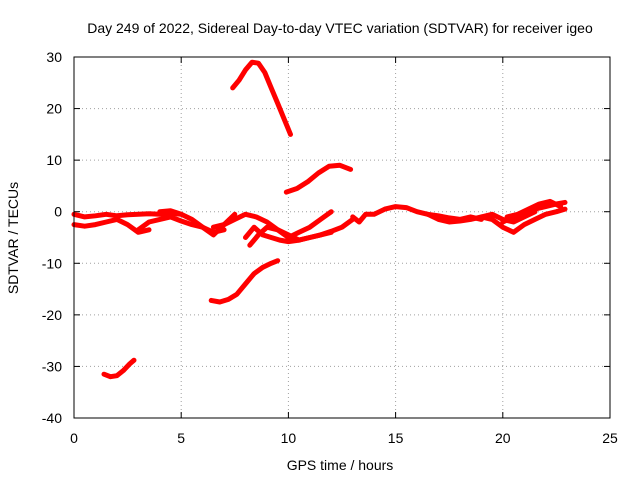  Describe the element at coordinates (610, 438) in the screenshot. I see `x-tick-label: 25` at that location.